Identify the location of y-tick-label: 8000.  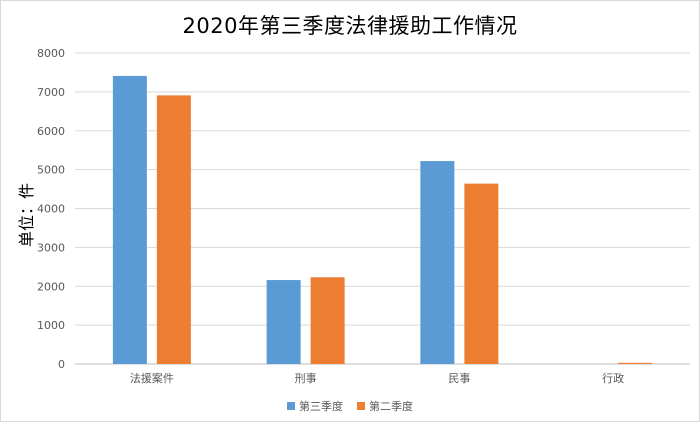
(51, 53).